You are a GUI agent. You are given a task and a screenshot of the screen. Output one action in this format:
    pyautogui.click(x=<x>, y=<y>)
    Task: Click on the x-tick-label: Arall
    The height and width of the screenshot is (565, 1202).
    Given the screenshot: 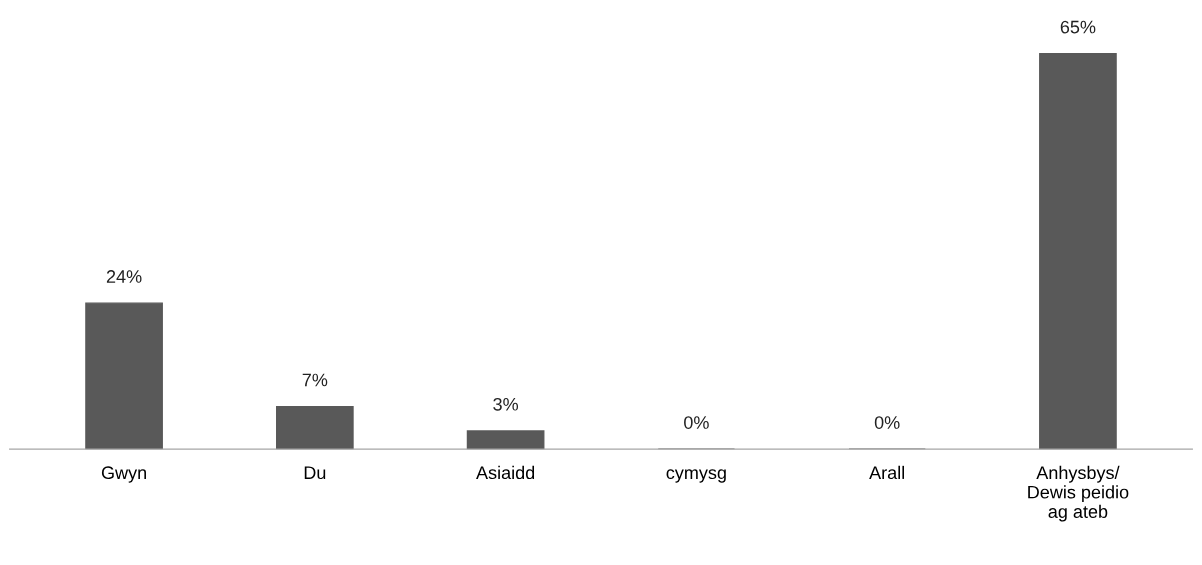 What is the action you would take?
    pyautogui.click(x=887, y=472)
    